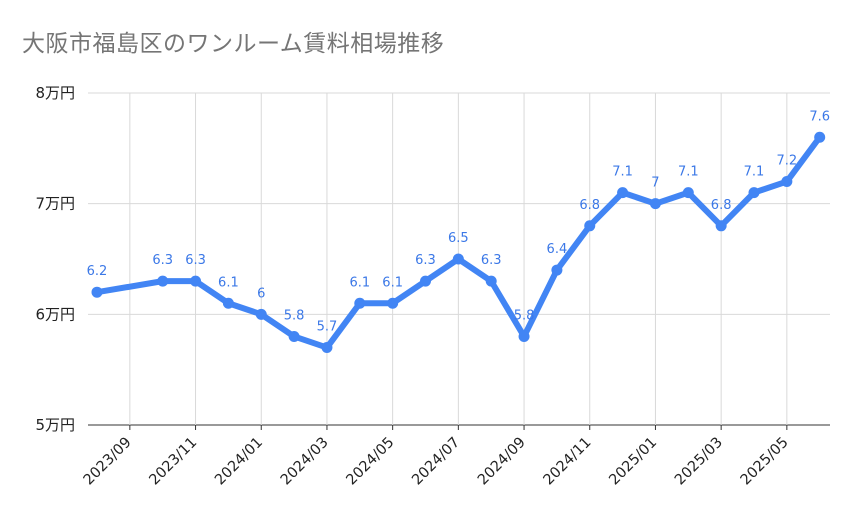 This screenshot has width=859, height=531. What do you see at coordinates (568, 462) in the screenshot?
I see `x-tick-label: 2024/11` at bounding box center [568, 462].